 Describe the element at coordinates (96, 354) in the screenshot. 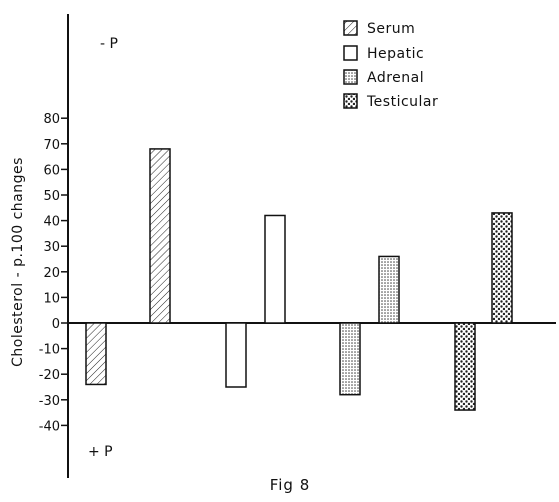

I see `bar-serum-plus-p` at that location.